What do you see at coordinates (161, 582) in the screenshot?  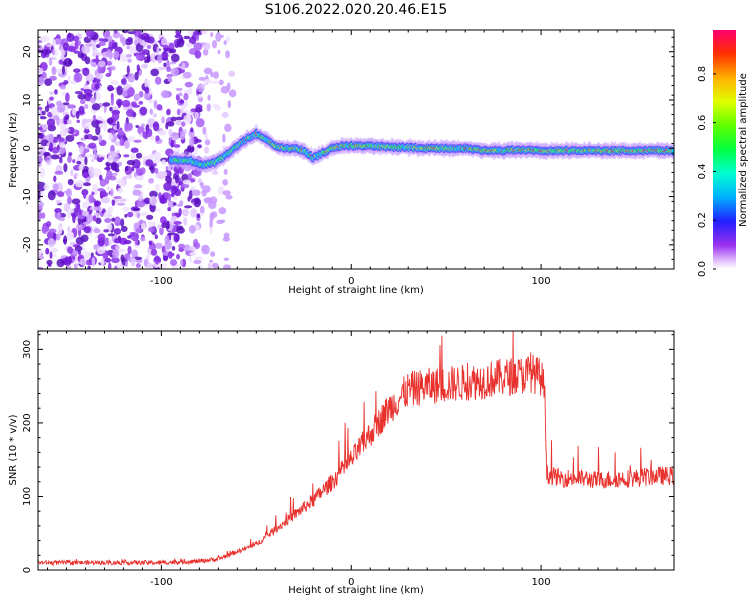 I see `snr-xtick-label: -100` at bounding box center [161, 582].